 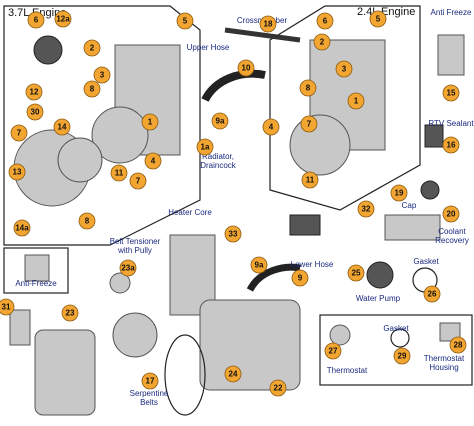 What do you see at coordinates (312, 264) in the screenshot?
I see `part-label: Lower Hose` at bounding box center [312, 264].